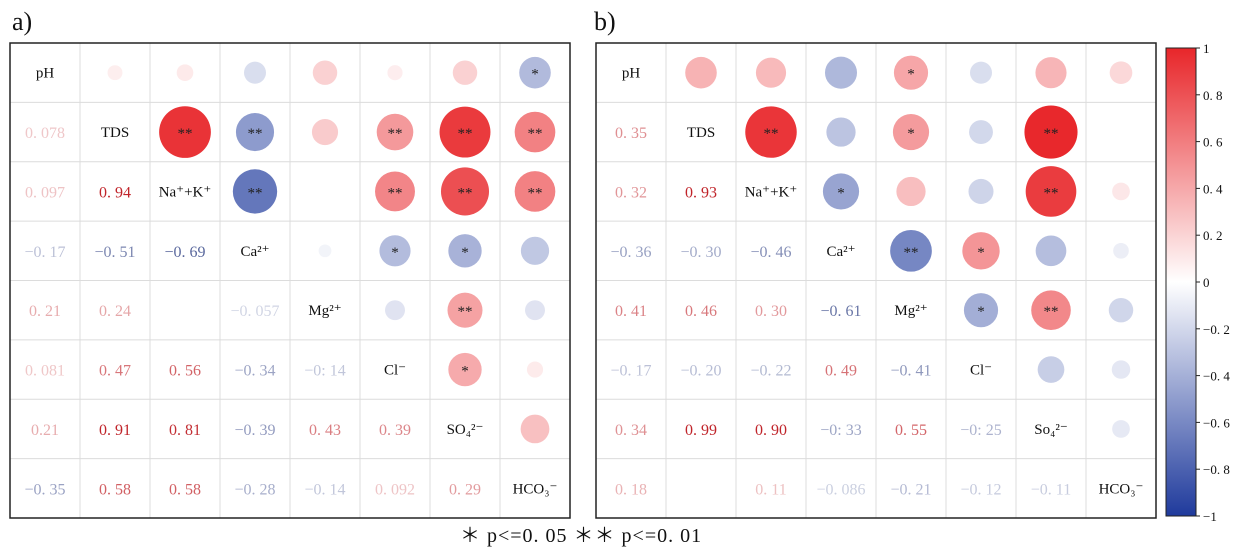 This screenshot has height=548, width=1239. Describe the element at coordinates (700, 252) in the screenshot. I see `correlation-value: −0. 30` at that location.